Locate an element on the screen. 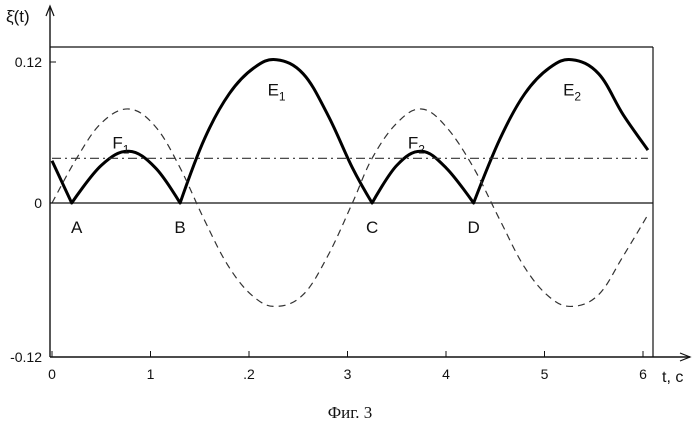  x-tick-label: .2 is located at coordinates (249, 374).